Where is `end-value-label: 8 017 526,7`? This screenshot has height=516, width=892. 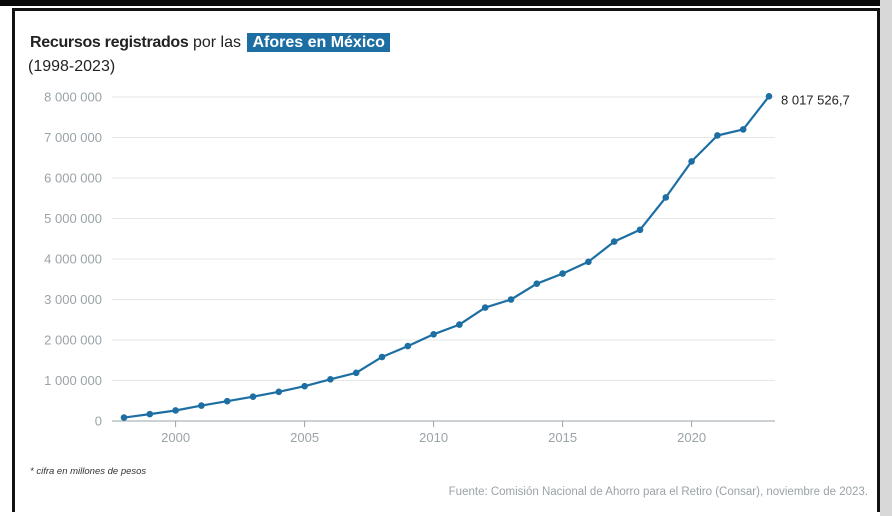 end-value-label: 8 017 526,7 is located at coordinates (815, 99).